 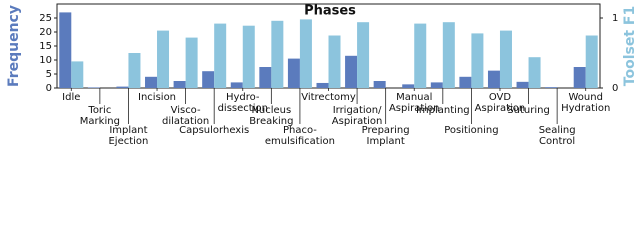 What do you see at coordinates (414, 103) in the screenshot?
I see `x-tick-label: Manual Aspiration` at bounding box center [414, 103].